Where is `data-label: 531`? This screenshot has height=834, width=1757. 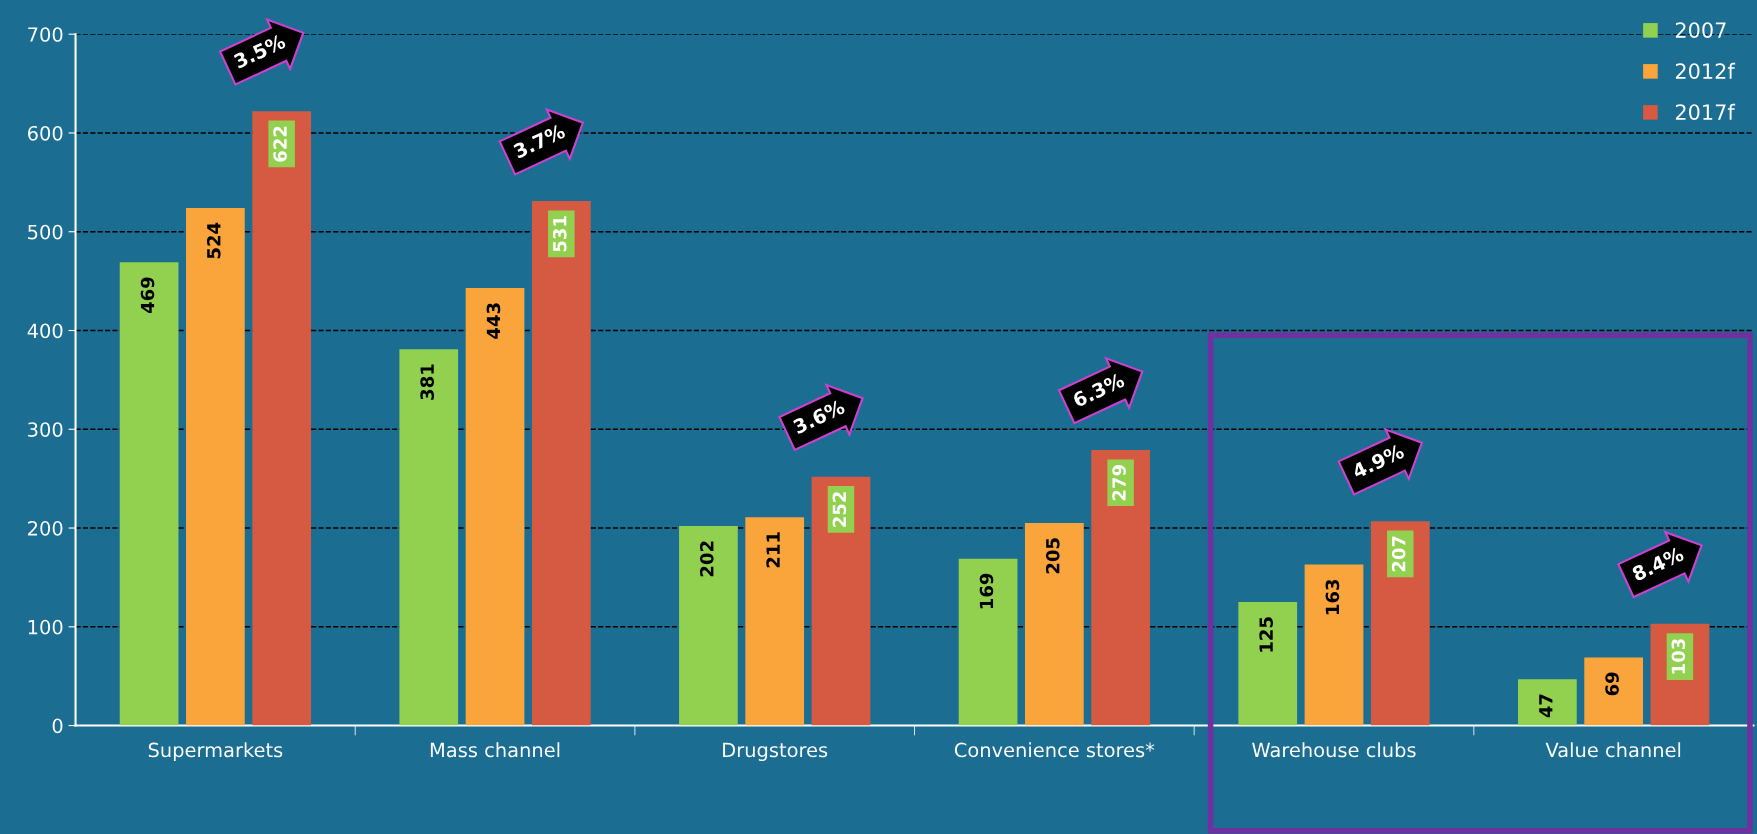
data-label: 531 is located at coordinates (559, 234).